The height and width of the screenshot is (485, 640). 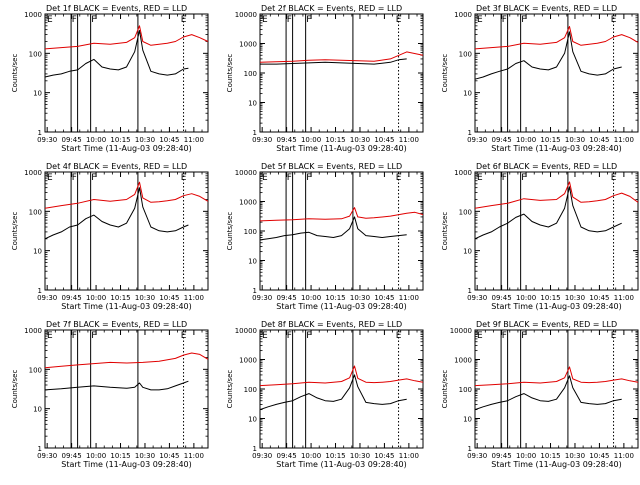 What do you see at coordinates (331, 324) in the screenshot?
I see `panel-title: Det 8f BLACK = Events, RED = LLD` at bounding box center [331, 324].